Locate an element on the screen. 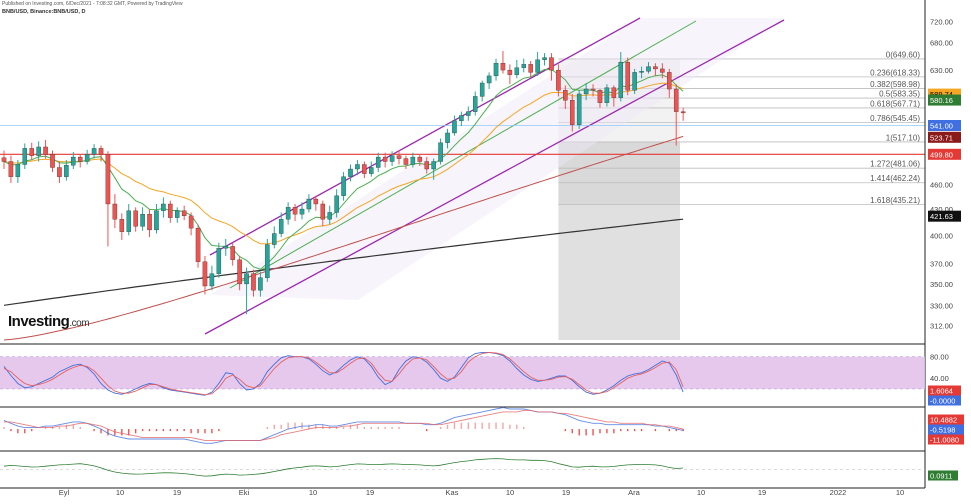 The image size is (971, 504). stoch-tick-label: 40.00 is located at coordinates (939, 378).